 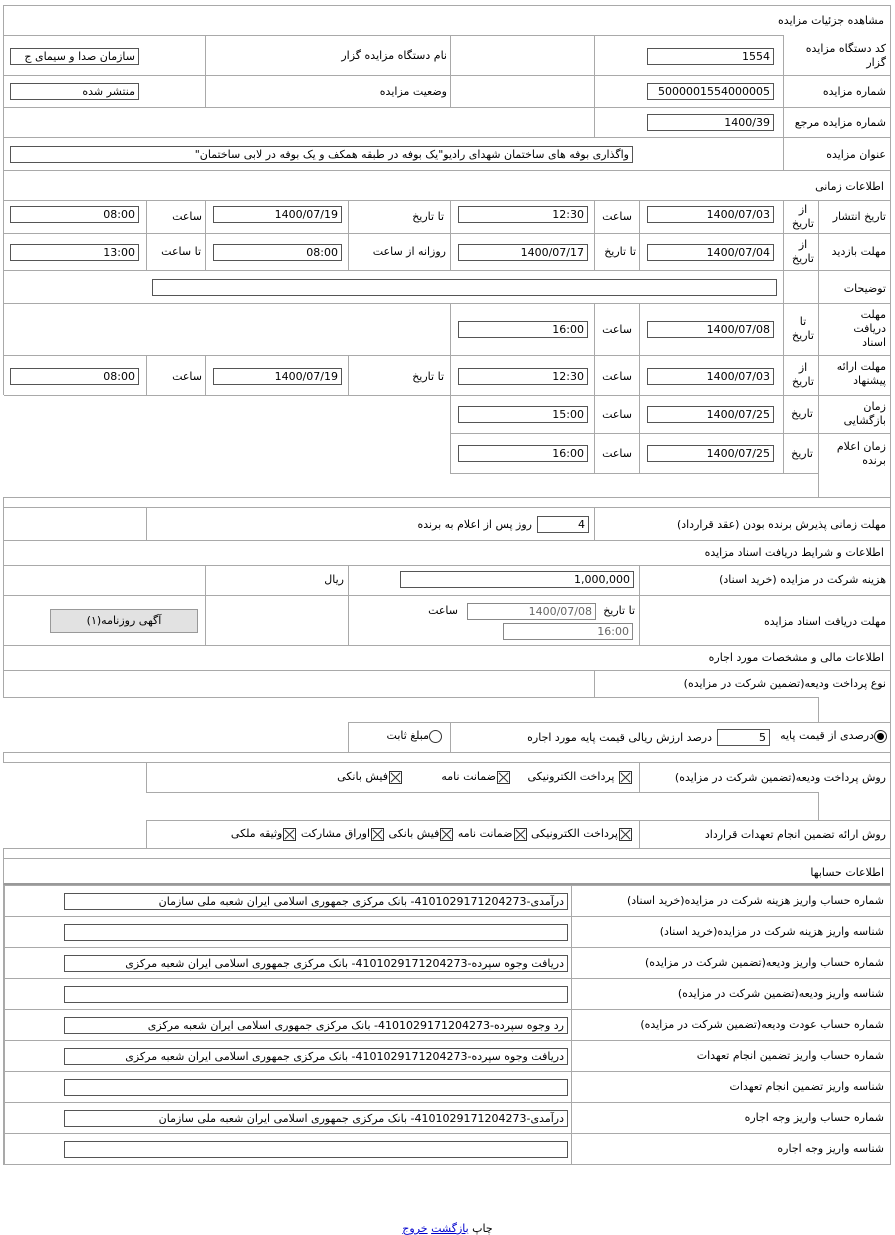 I want to click on publish-label: تاریخ انتشار, so click(x=859, y=216).